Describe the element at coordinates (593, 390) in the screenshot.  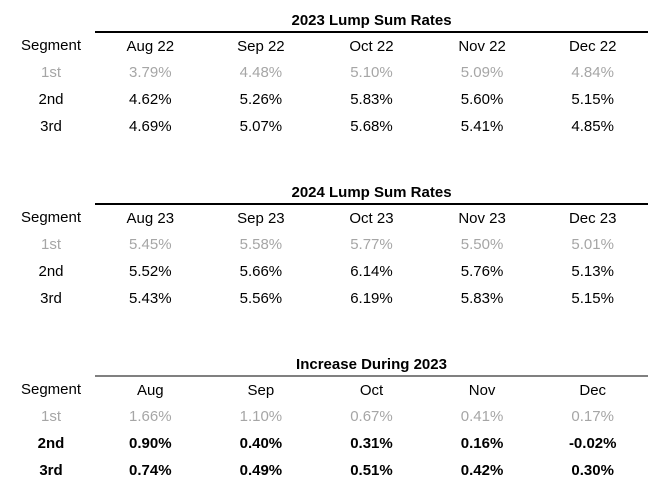
I see `month-column-header: Dec` at that location.